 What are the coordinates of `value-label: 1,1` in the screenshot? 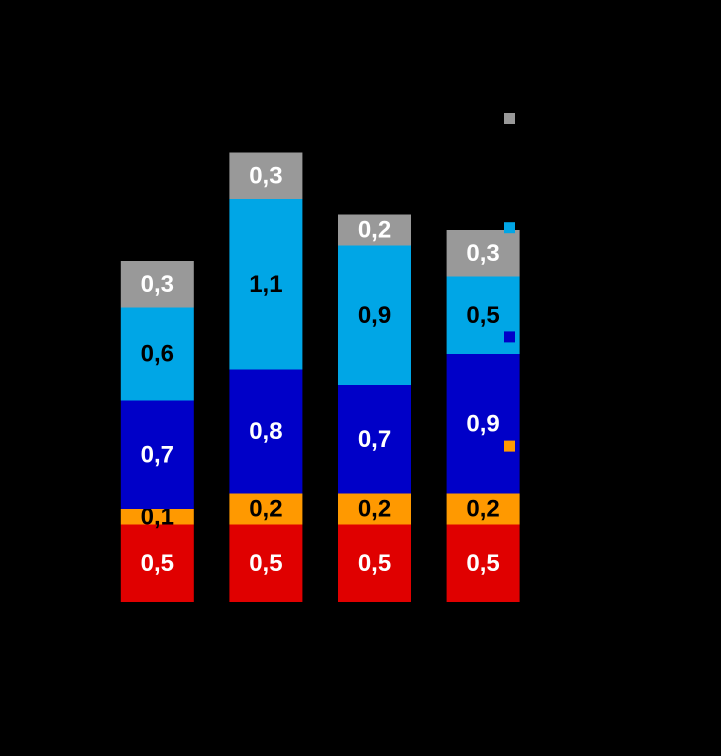 It's located at (265, 284).